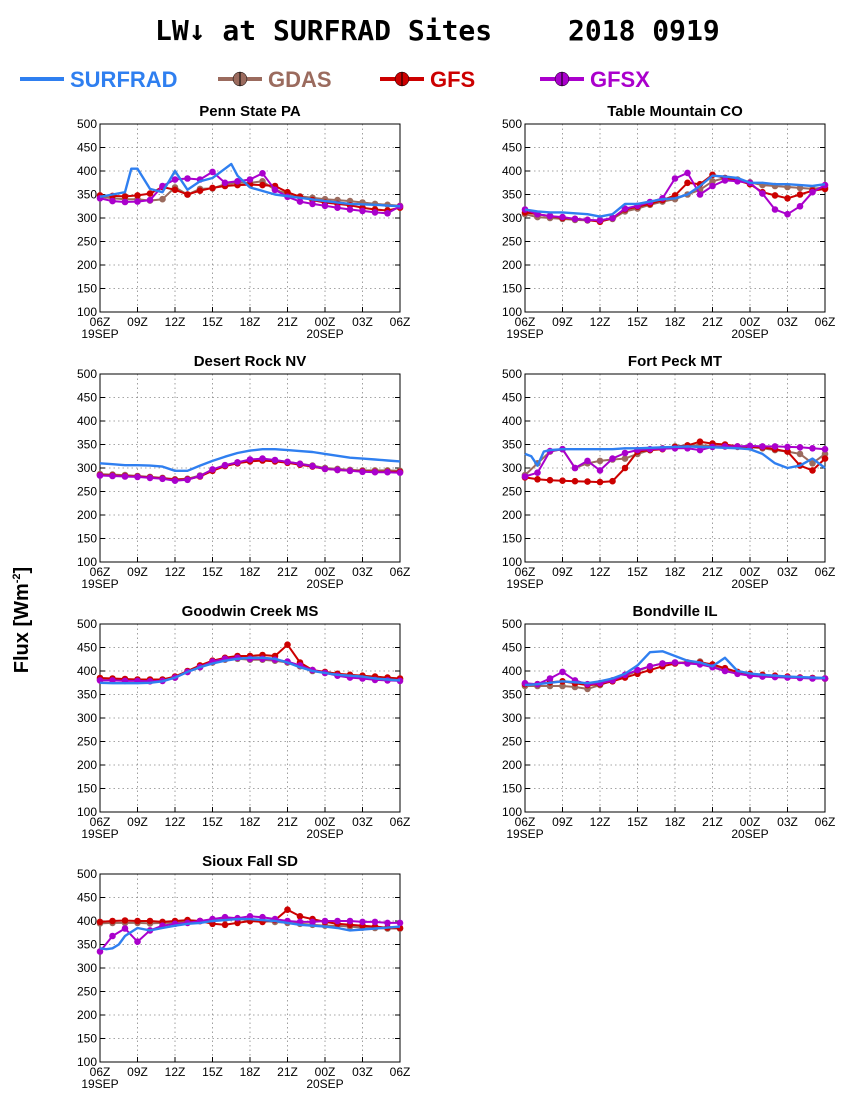 This screenshot has width=850, height=1100. Describe the element at coordinates (674, 611) in the screenshot. I see `panel-title: Bondville IL` at that location.